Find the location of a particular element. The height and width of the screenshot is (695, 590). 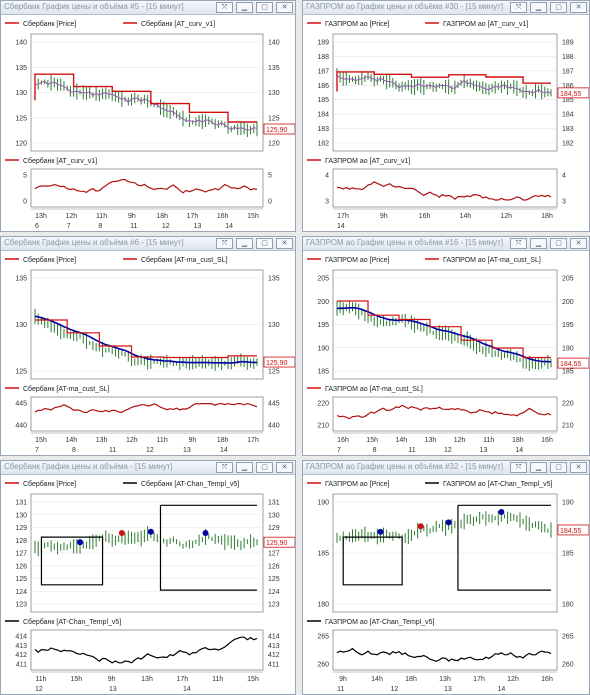

channel-box is located at coordinates (372, 561).